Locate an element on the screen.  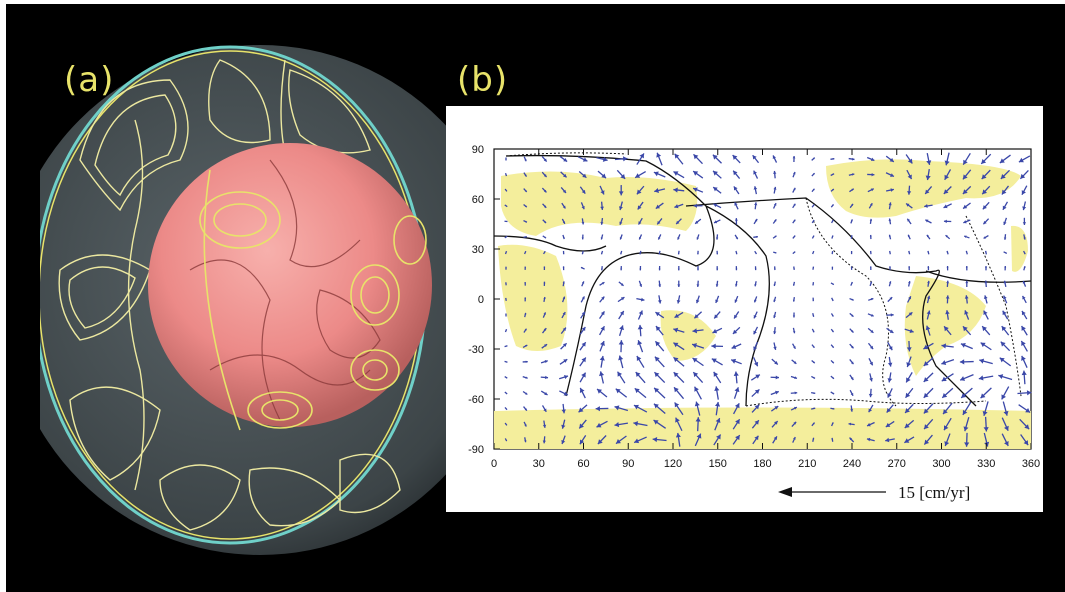
core-contours-light is located at coordinates (313, 300).